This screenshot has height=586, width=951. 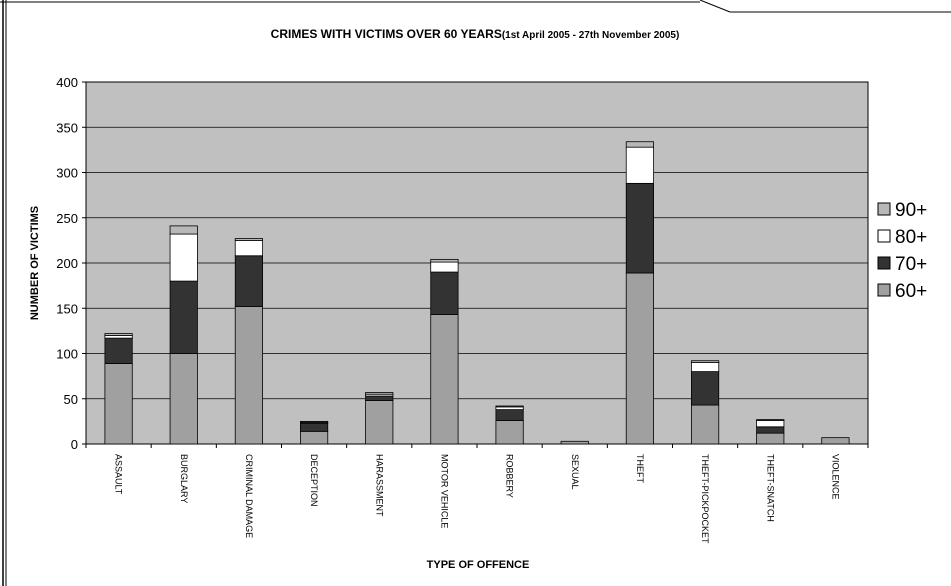 I want to click on y-axis-ticks: 0 50 100 150 200 250 300 350 400, so click(x=71, y=263).